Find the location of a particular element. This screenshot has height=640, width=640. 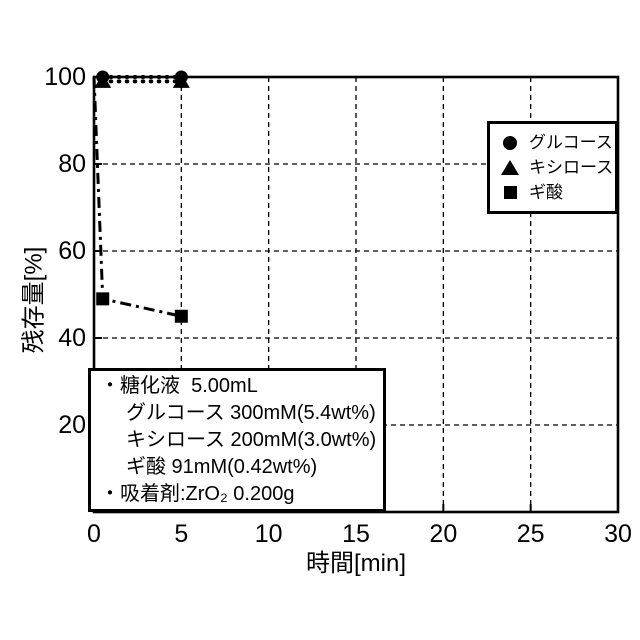

legend-item-xylose: キシロース is located at coordinates (558, 167).